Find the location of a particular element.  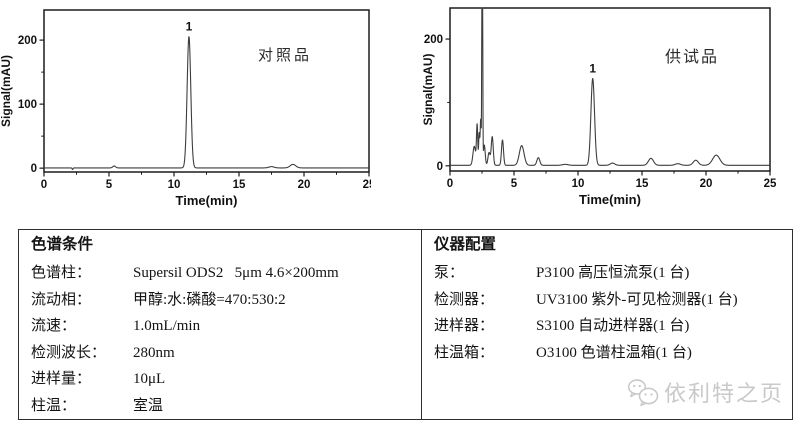

row-value: 280nm is located at coordinates (154, 352).